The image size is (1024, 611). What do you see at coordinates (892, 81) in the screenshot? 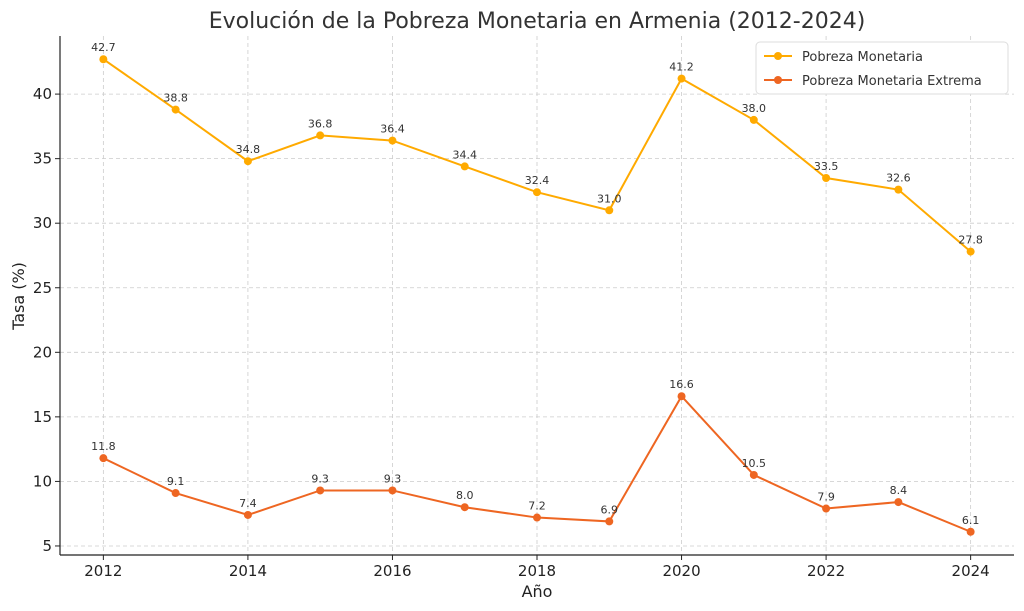
I see `legend-label: Pobreza Monetaria Extrema` at bounding box center [892, 81].